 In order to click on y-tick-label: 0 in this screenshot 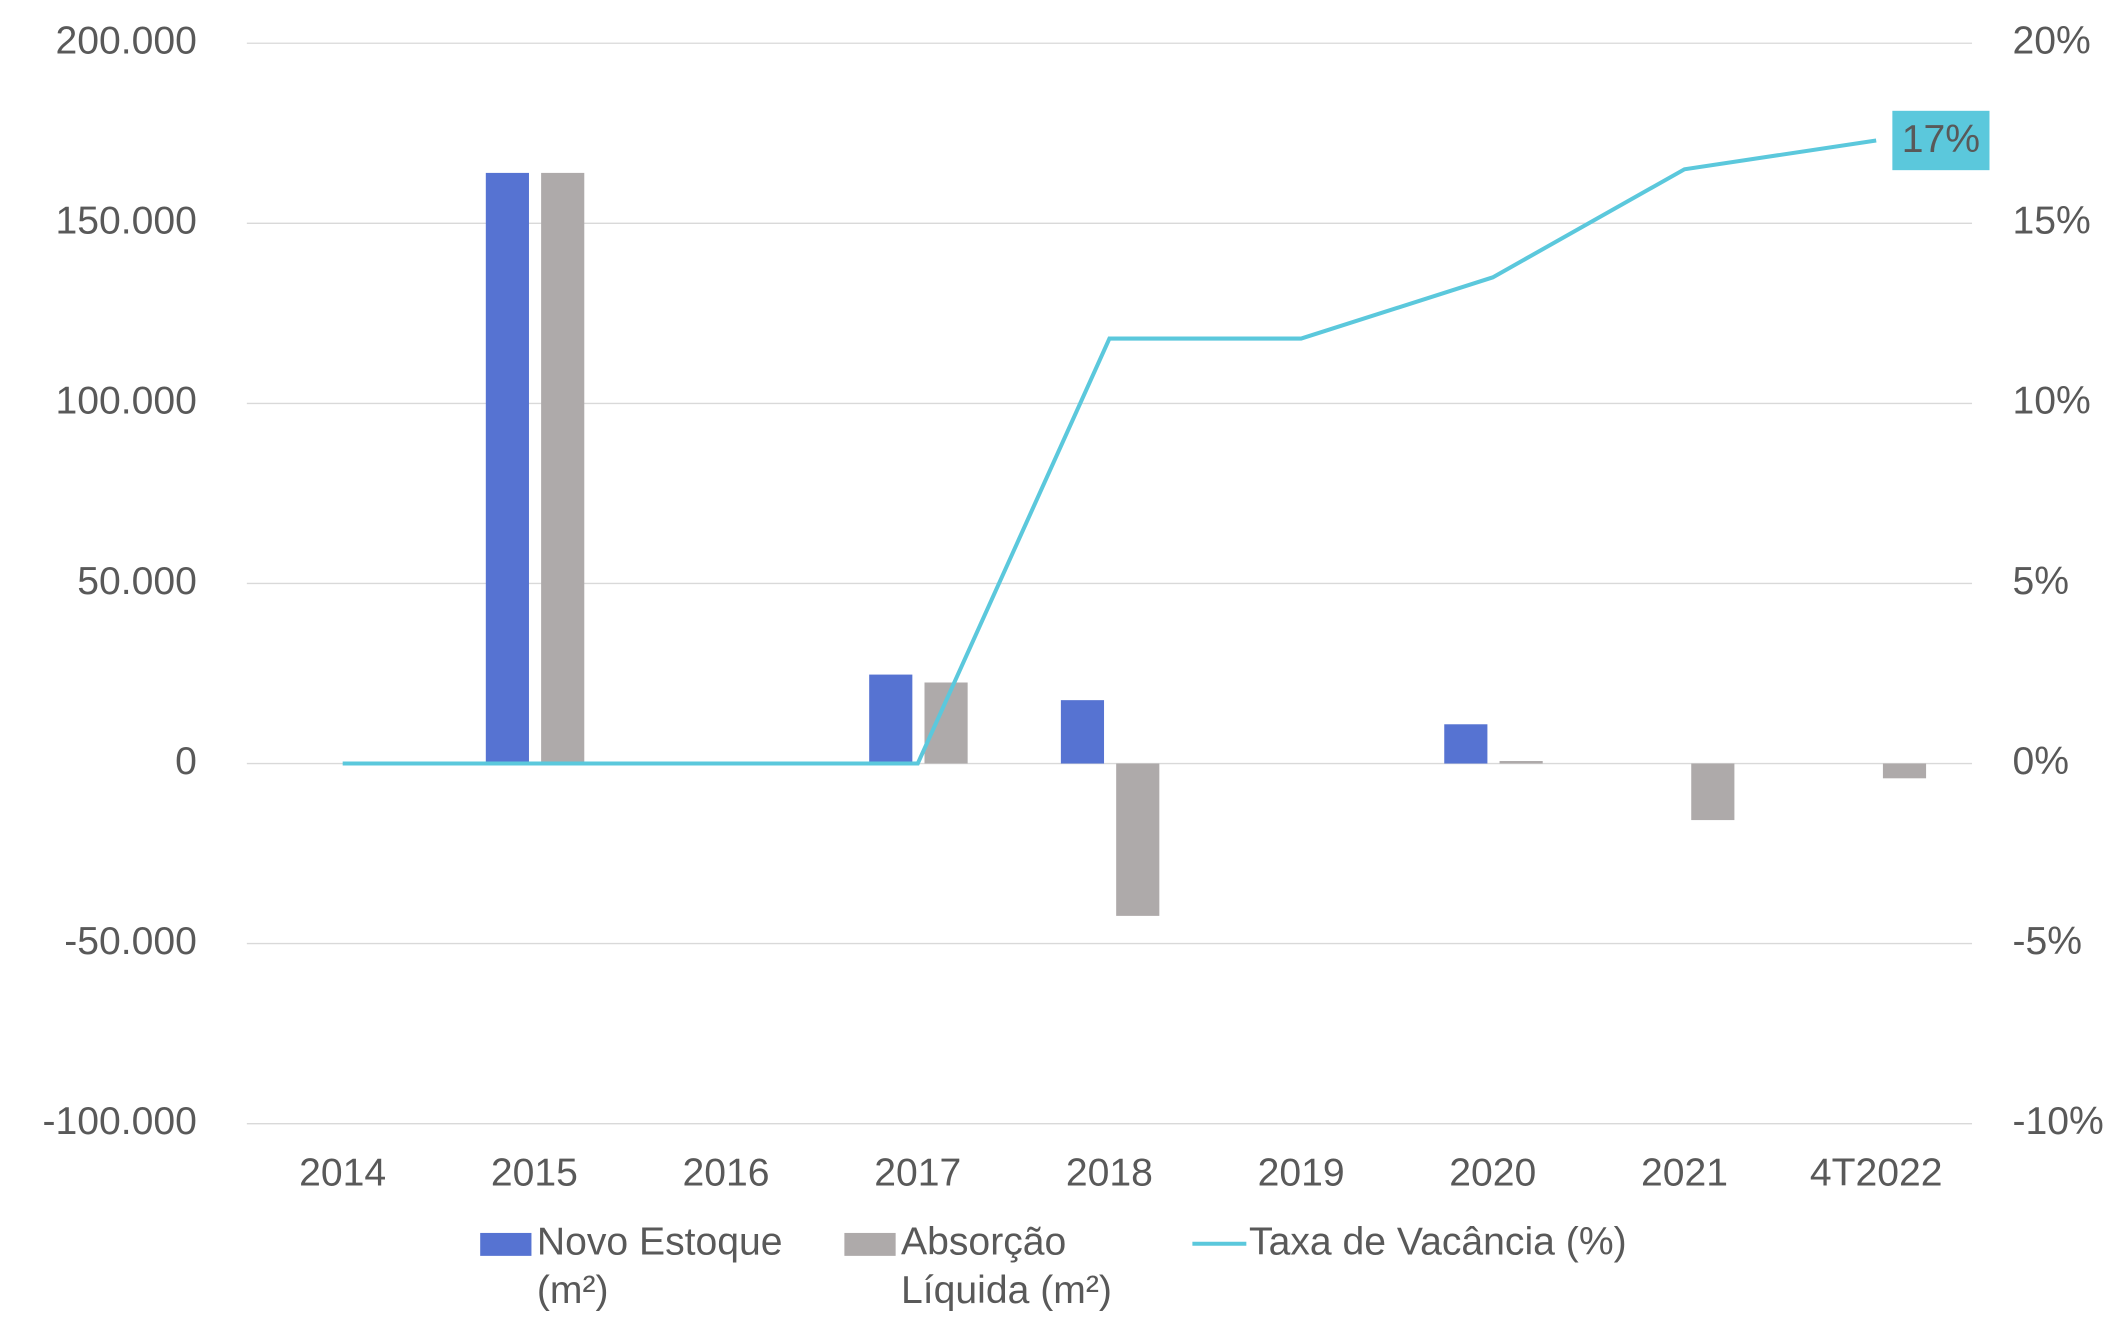, I will do `click(186, 761)`.